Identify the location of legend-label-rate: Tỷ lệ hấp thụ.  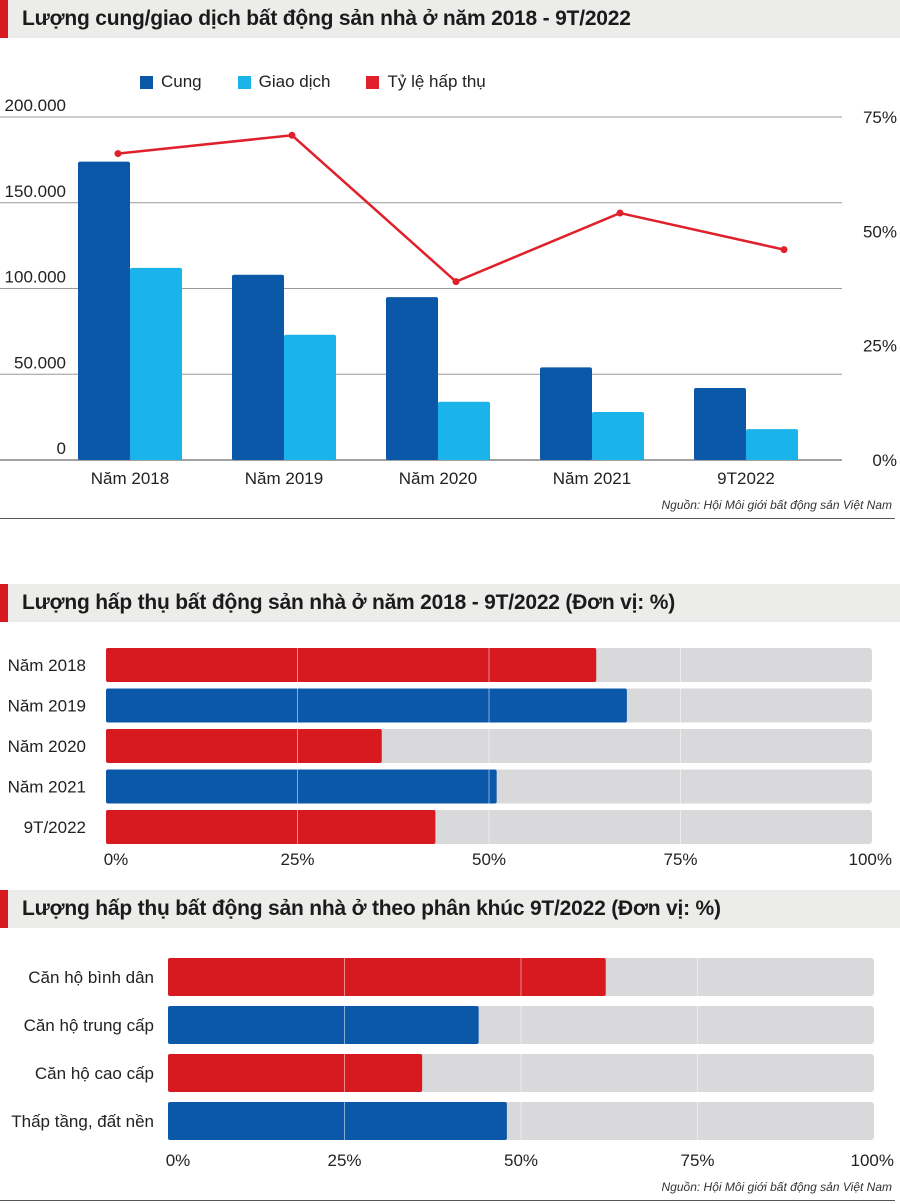
(436, 81).